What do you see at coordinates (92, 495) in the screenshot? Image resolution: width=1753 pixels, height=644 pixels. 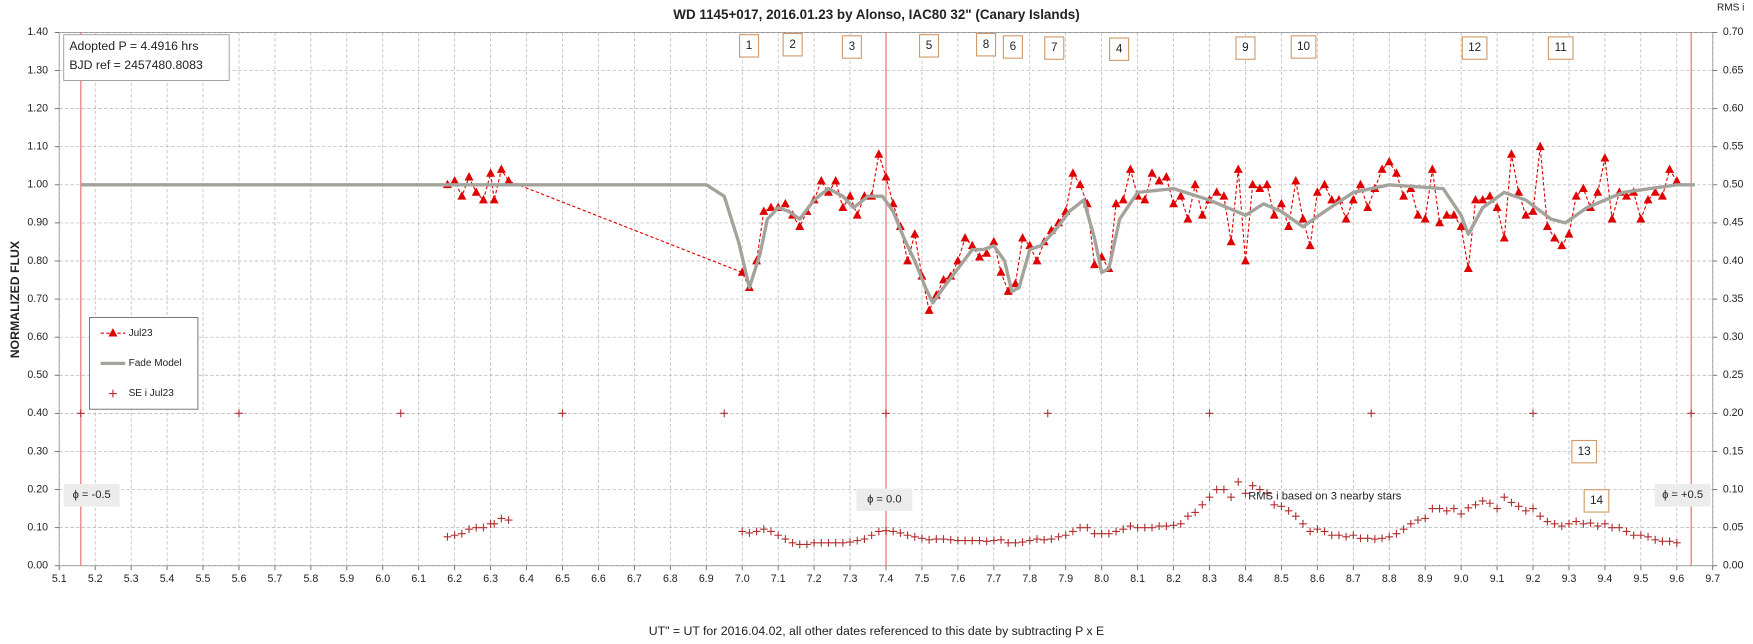 I see `phase-label: ϕ = -0.5` at bounding box center [92, 495].